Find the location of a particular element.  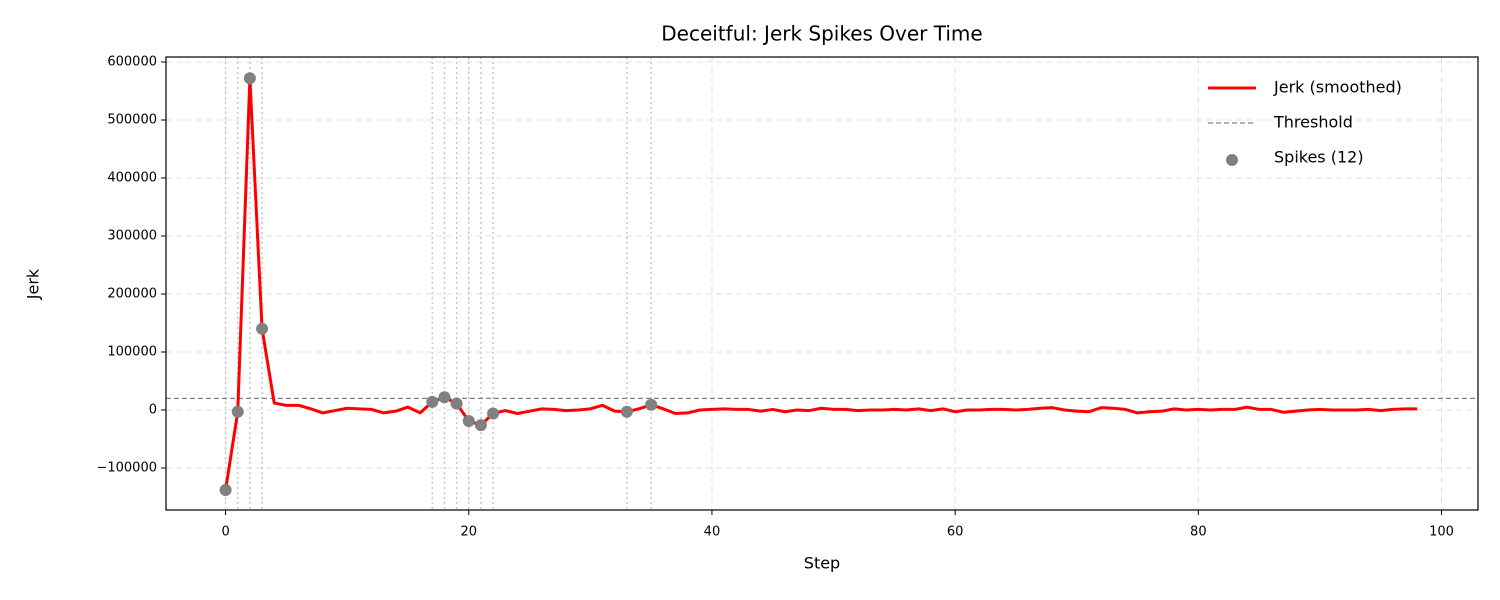

chart-title: Deceitful: Jerk Spikes Over Time is located at coordinates (821, 34).